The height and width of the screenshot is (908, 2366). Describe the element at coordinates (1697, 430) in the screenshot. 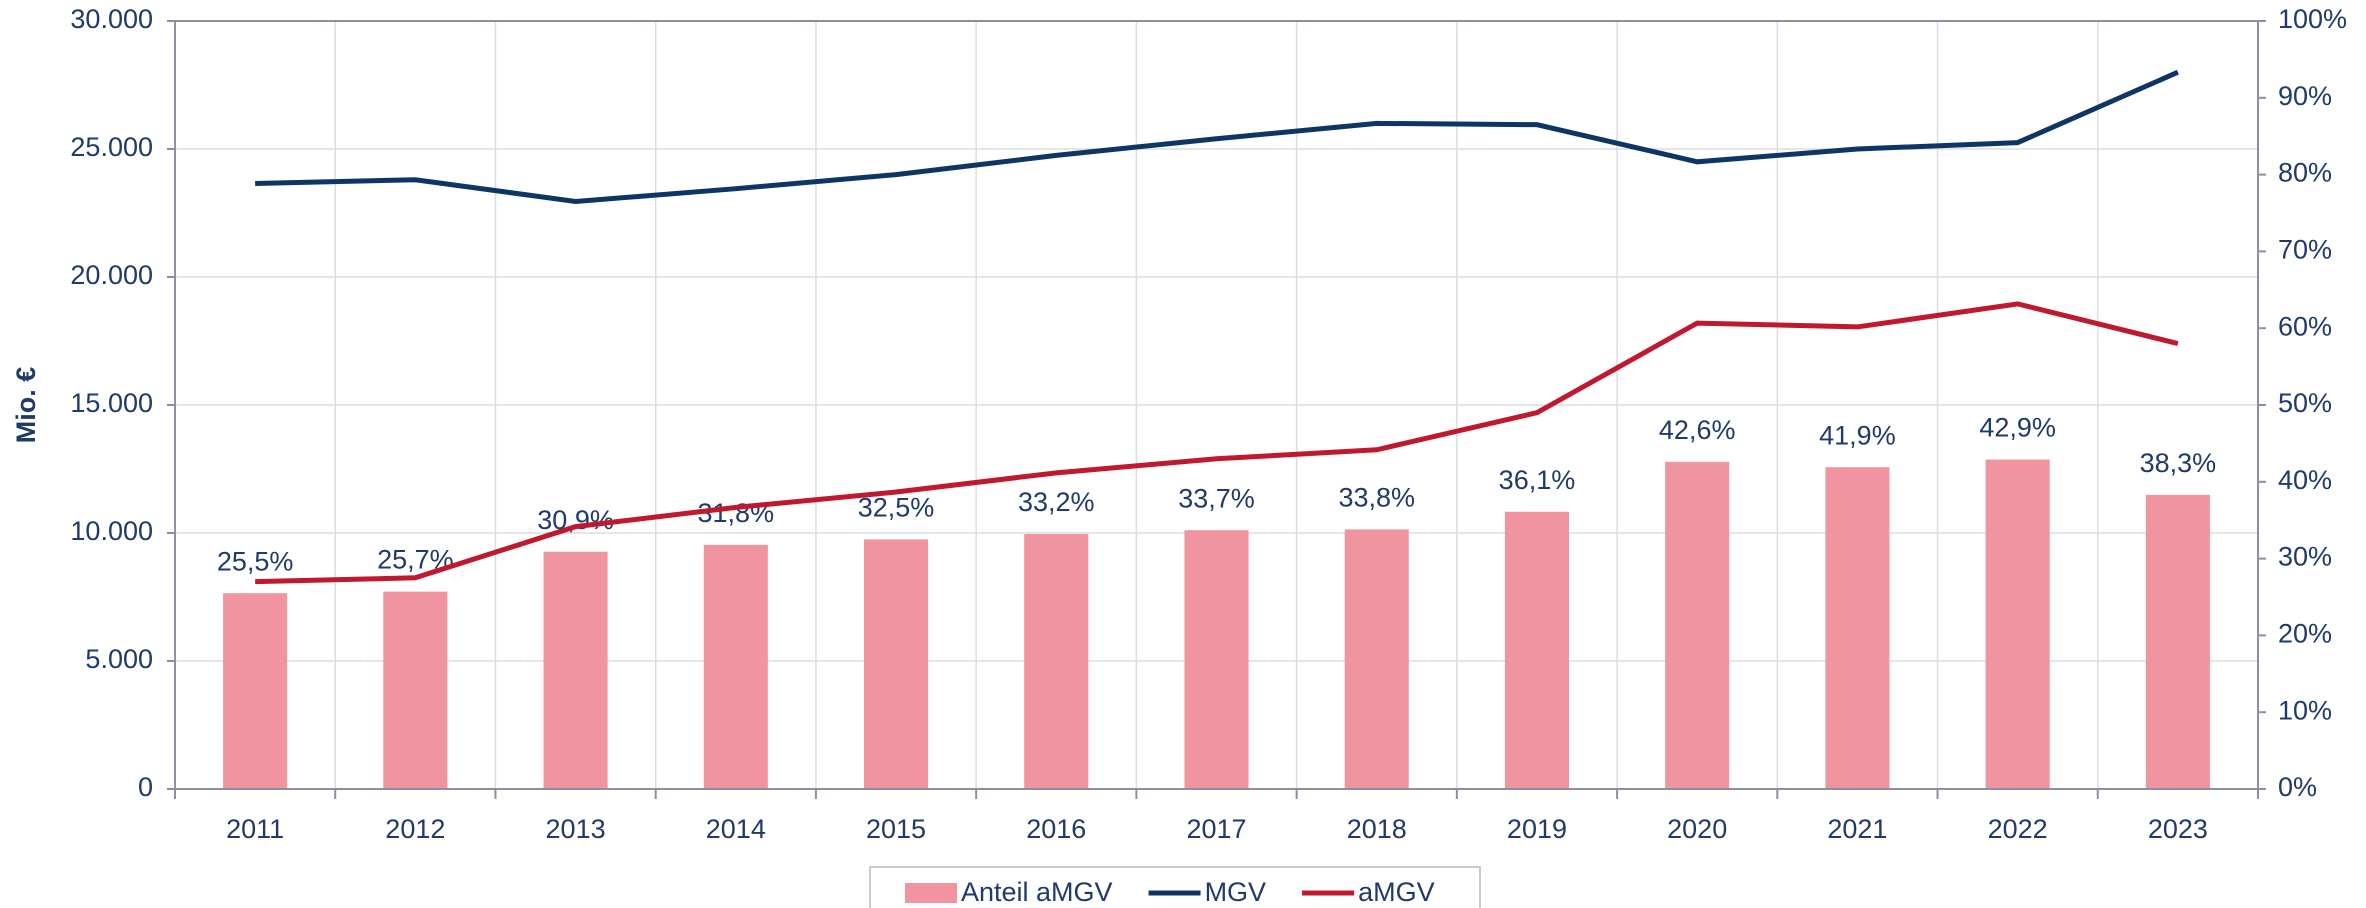

I see `data-label: 42,6%` at that location.